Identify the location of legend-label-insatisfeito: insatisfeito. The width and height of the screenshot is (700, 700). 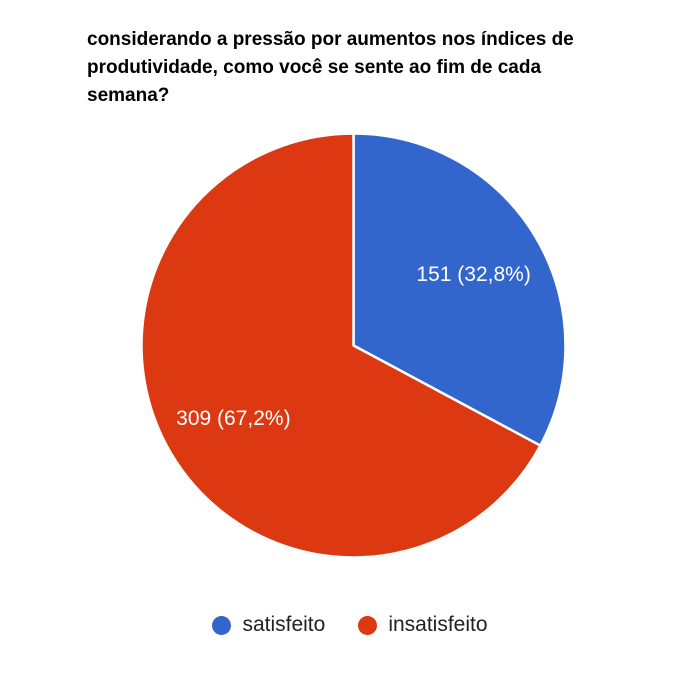
(438, 624).